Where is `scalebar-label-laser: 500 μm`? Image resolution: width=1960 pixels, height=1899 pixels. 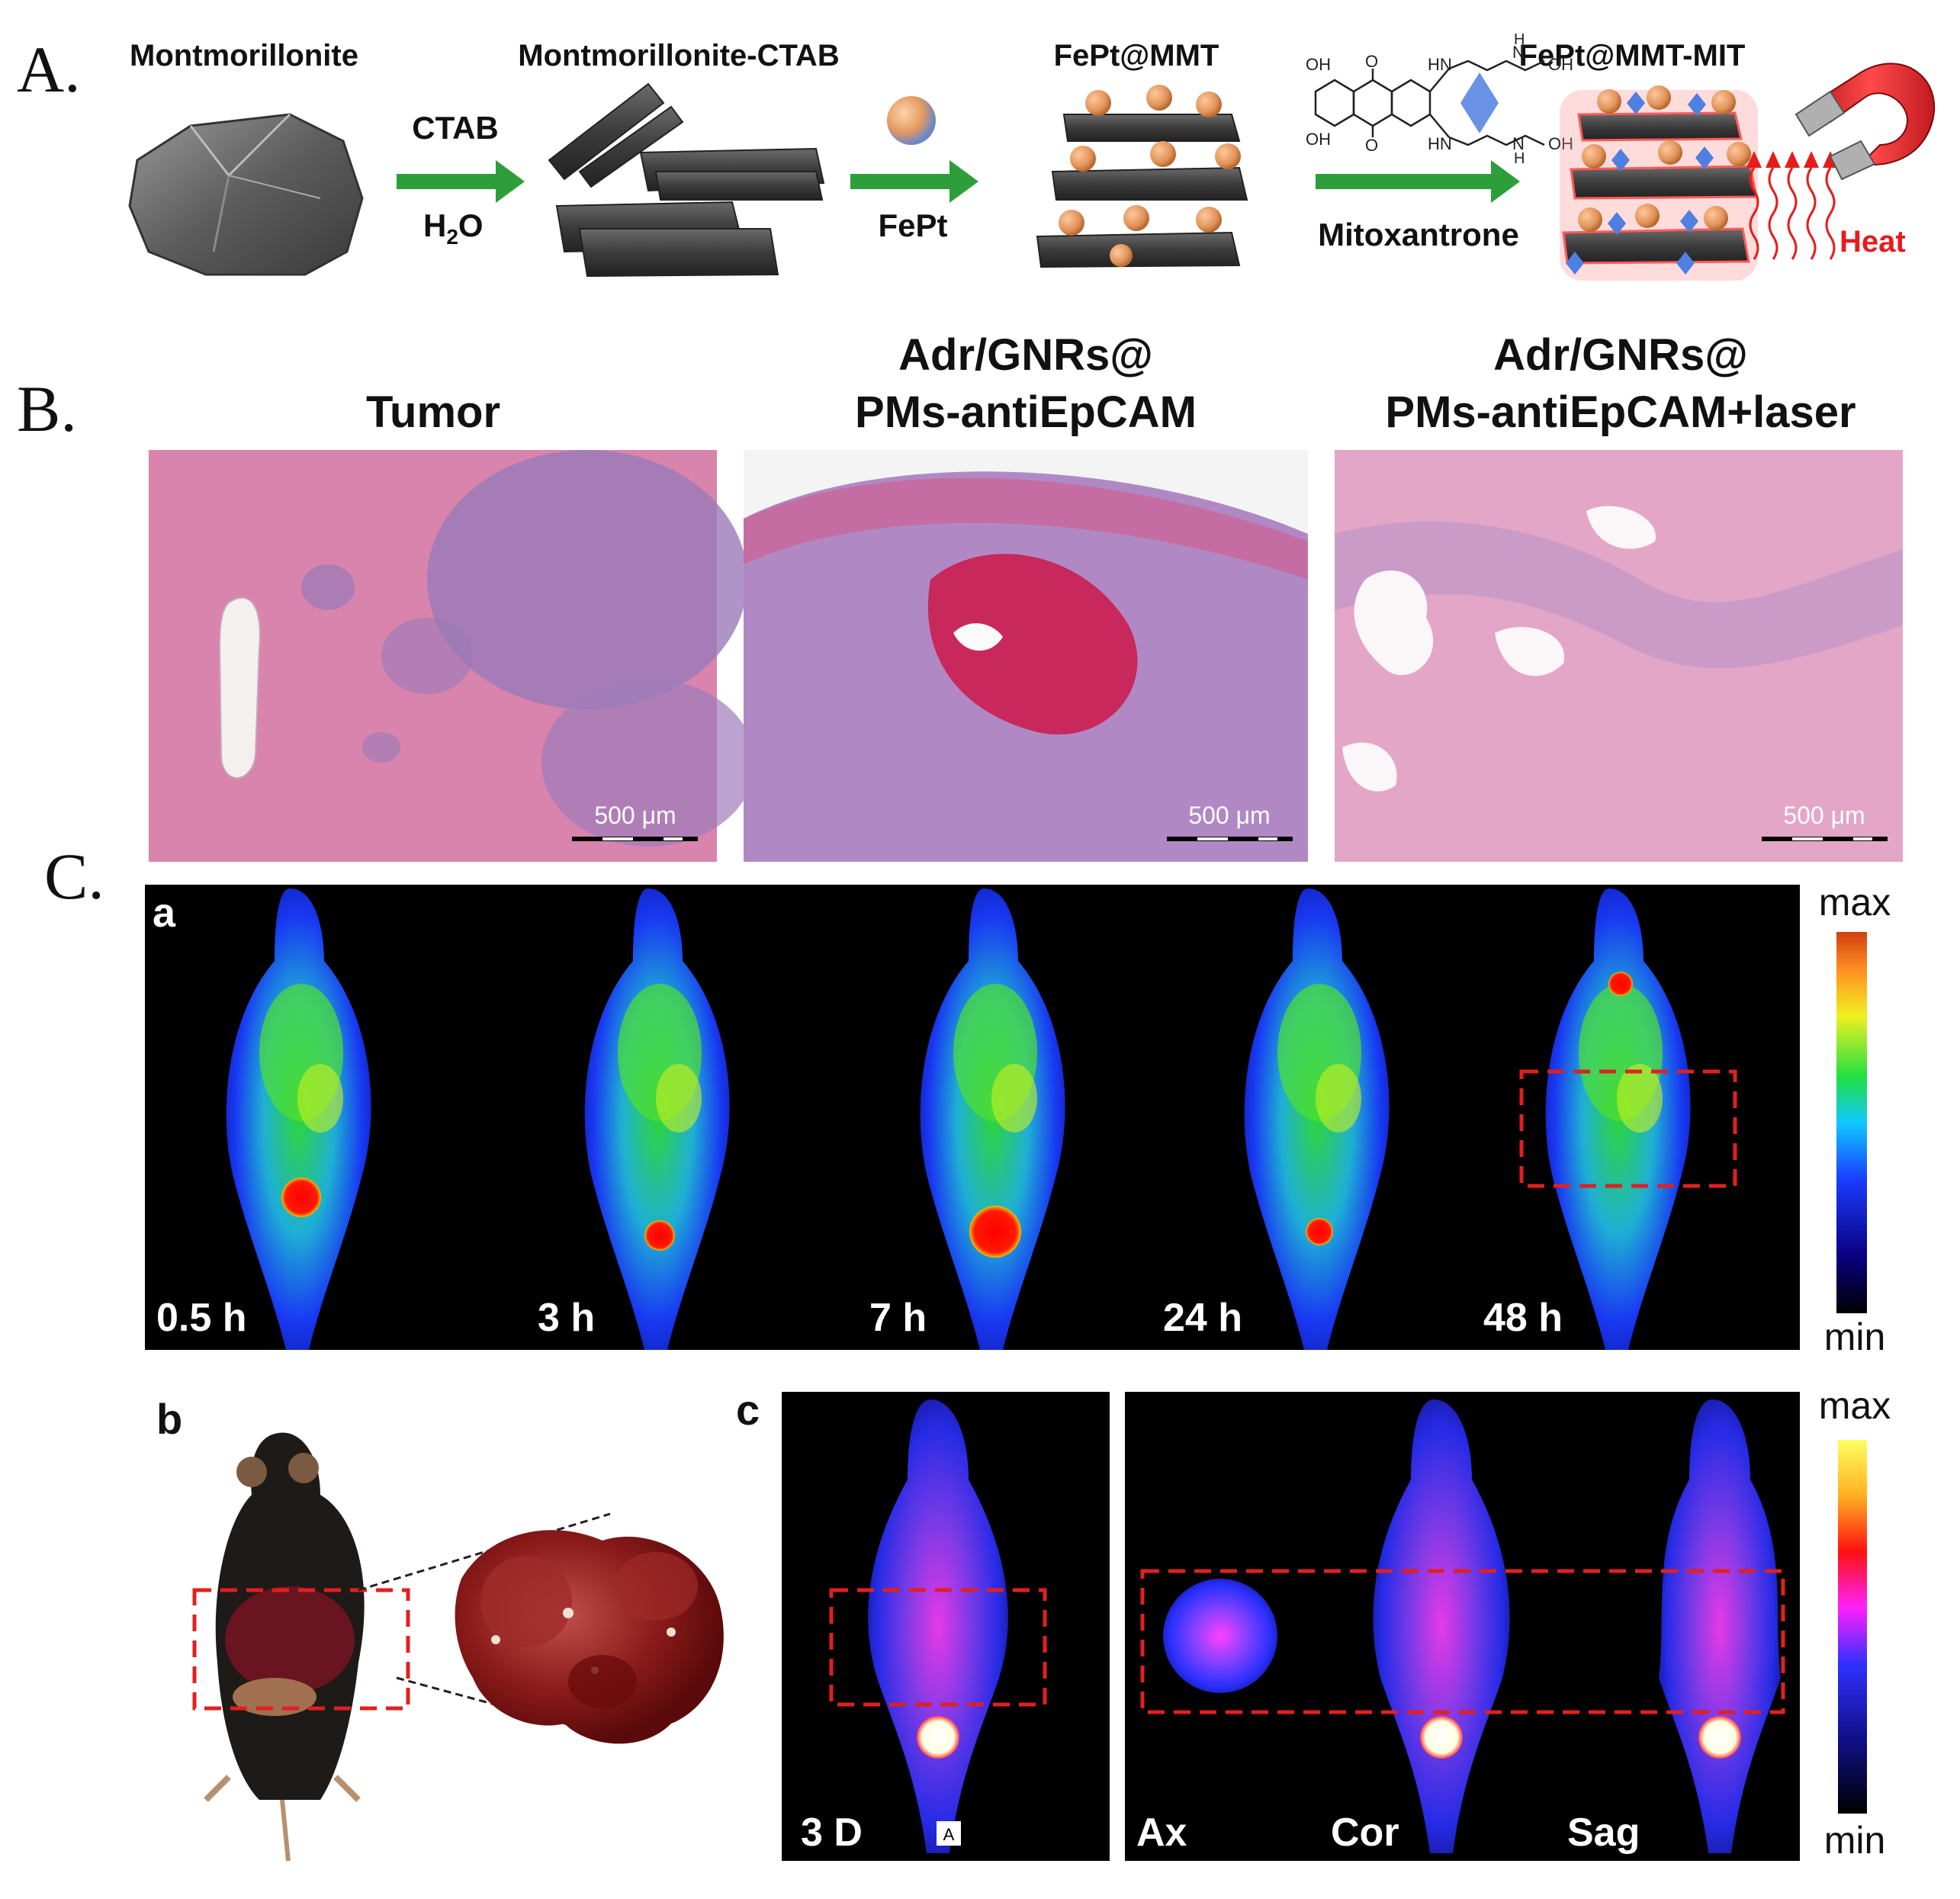 scalebar-label-laser: 500 μm is located at coordinates (1824, 815).